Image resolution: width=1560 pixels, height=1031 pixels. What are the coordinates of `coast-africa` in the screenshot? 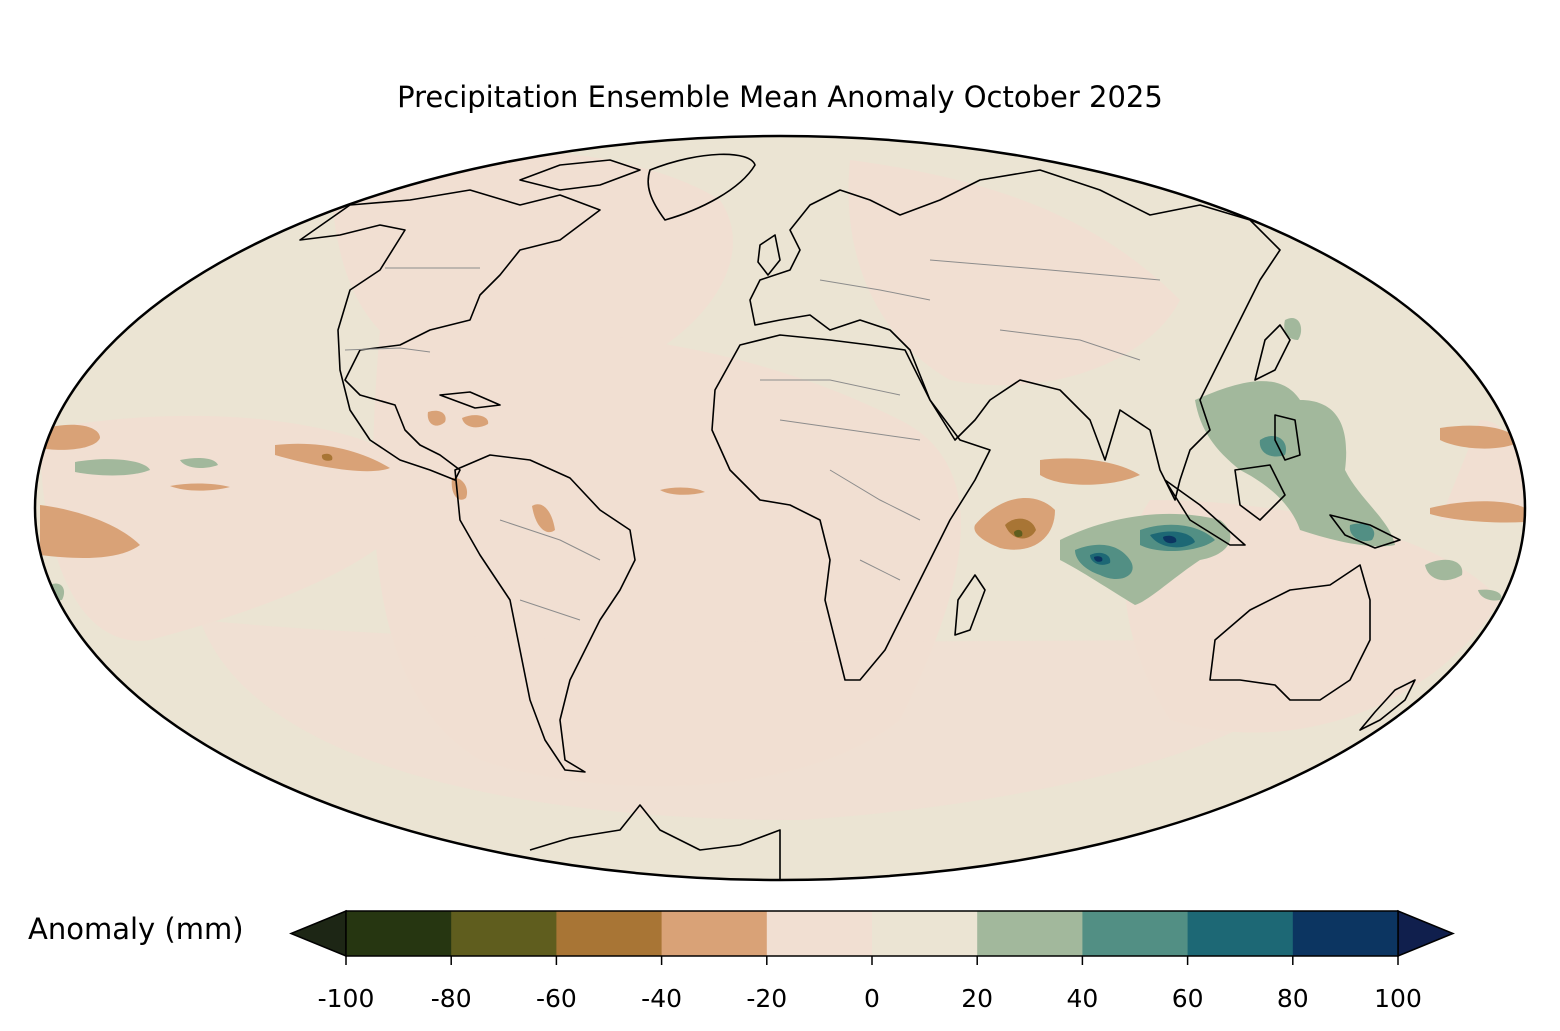 It's located at (851, 507).